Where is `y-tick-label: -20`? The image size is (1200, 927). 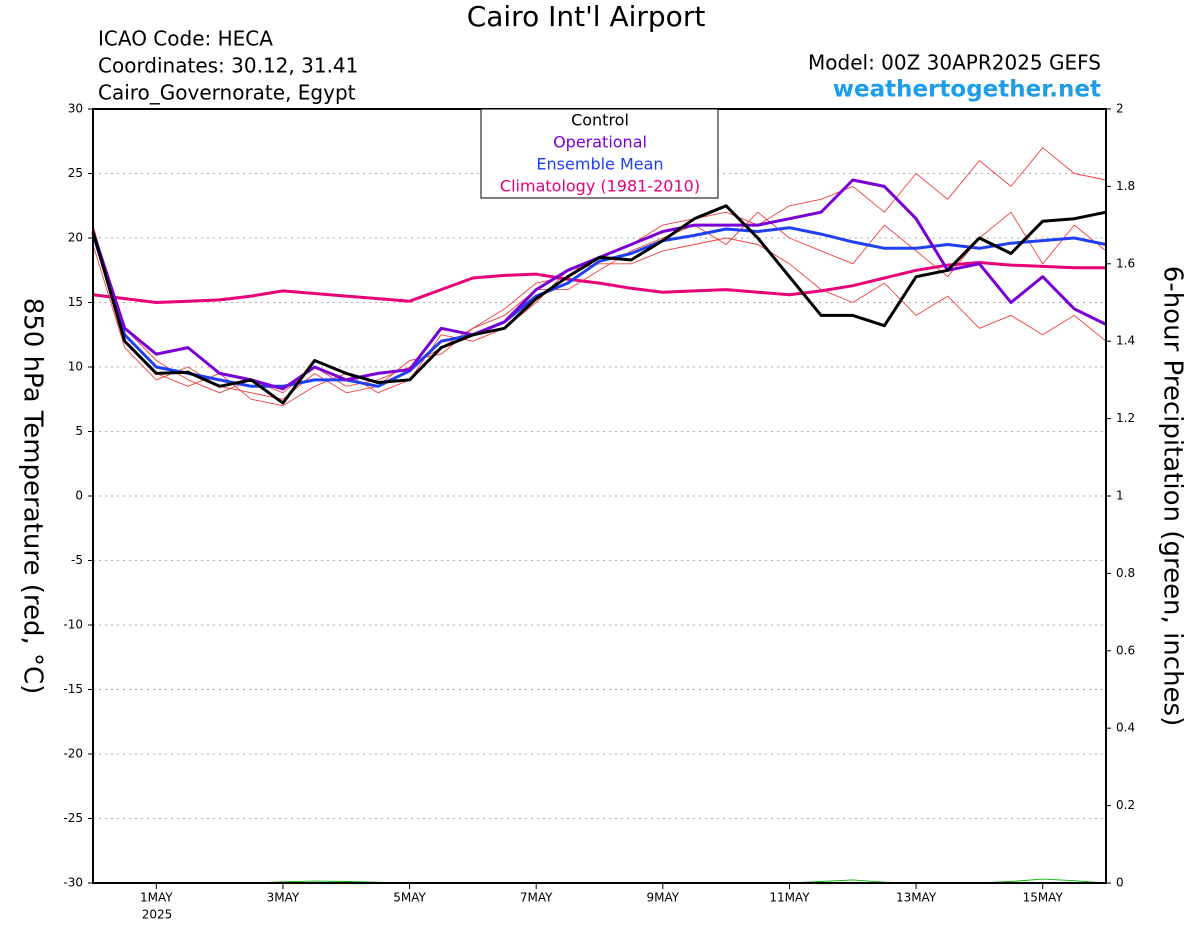
y-tick-label: -20 is located at coordinates (73, 754).